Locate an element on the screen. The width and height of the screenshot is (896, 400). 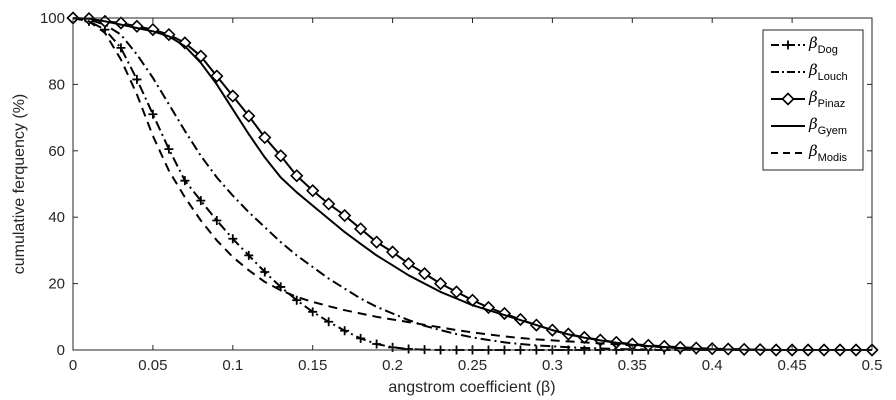
x-axis-label: angstrom coefficient (β) is located at coordinates (471, 387).